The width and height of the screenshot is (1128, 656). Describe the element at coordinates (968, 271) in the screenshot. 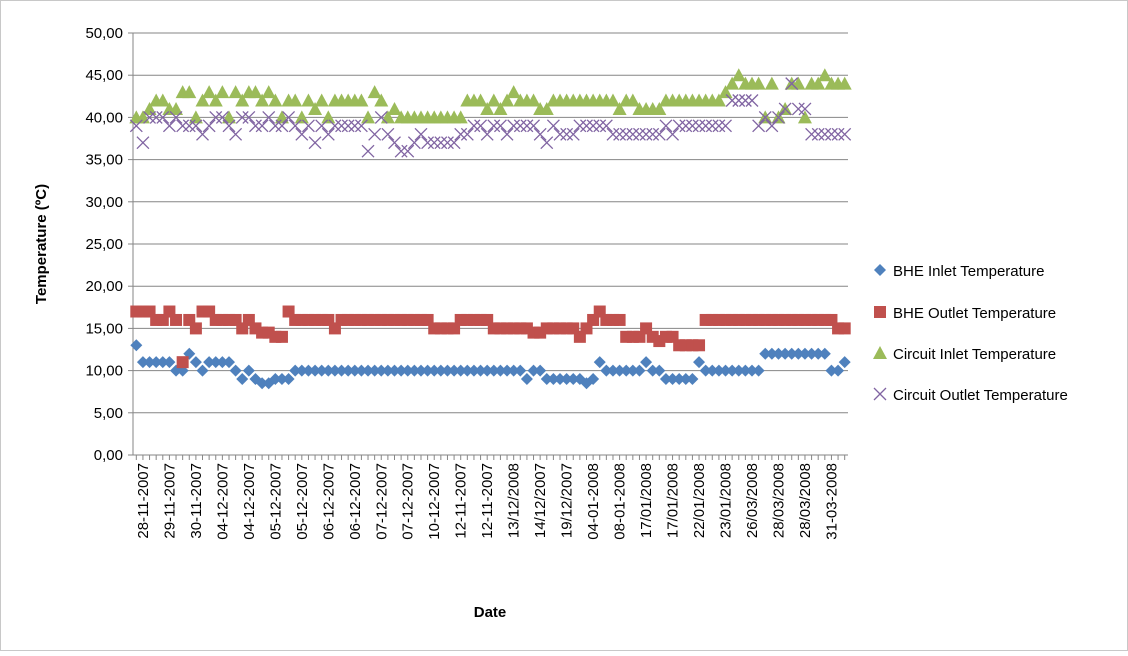

I see `legend-label: BHE Inlet Temperature` at that location.